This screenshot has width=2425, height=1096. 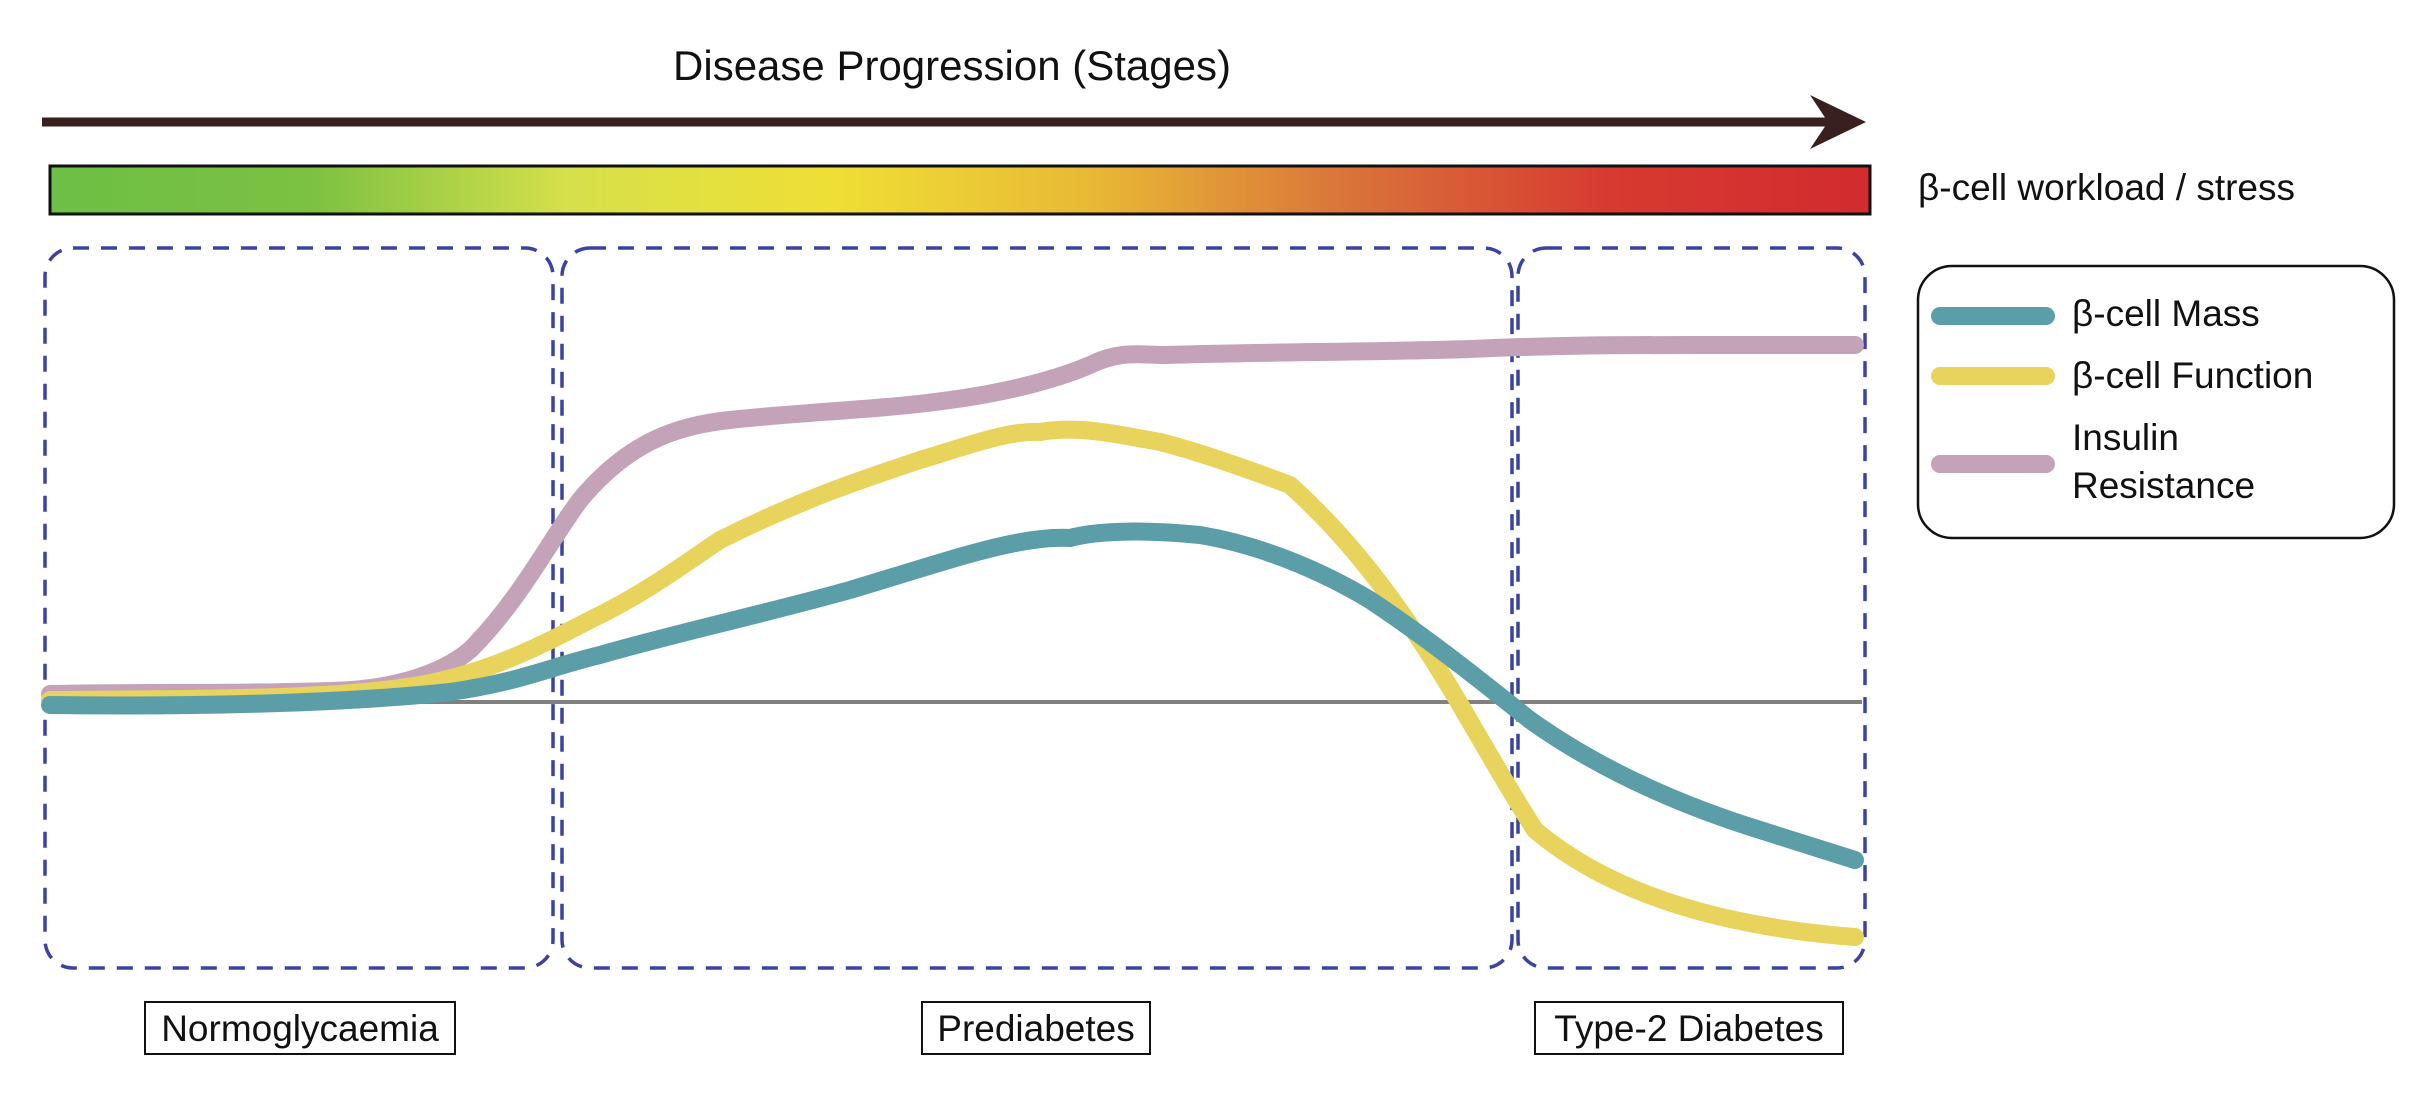 What do you see at coordinates (2106, 187) in the screenshot?
I see `stress-bar-label: β-cell workload / stress` at bounding box center [2106, 187].